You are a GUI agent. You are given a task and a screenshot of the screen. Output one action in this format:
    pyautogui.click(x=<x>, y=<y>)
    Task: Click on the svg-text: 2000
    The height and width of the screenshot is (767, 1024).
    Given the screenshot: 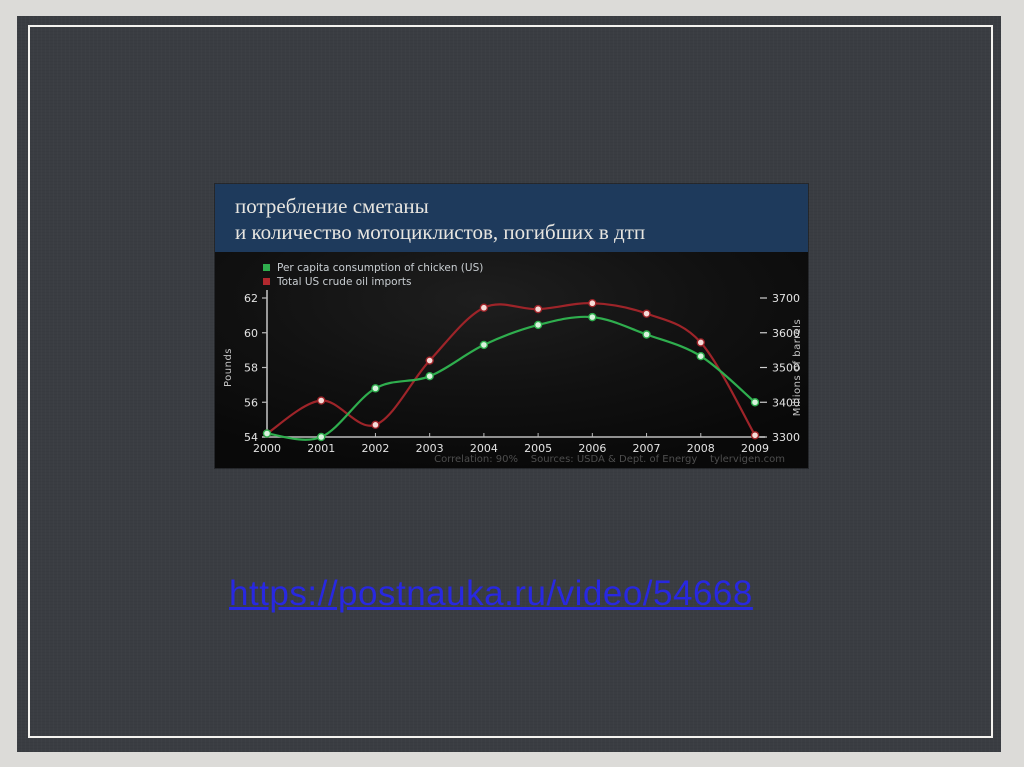 What is the action you would take?
    pyautogui.click(x=267, y=448)
    